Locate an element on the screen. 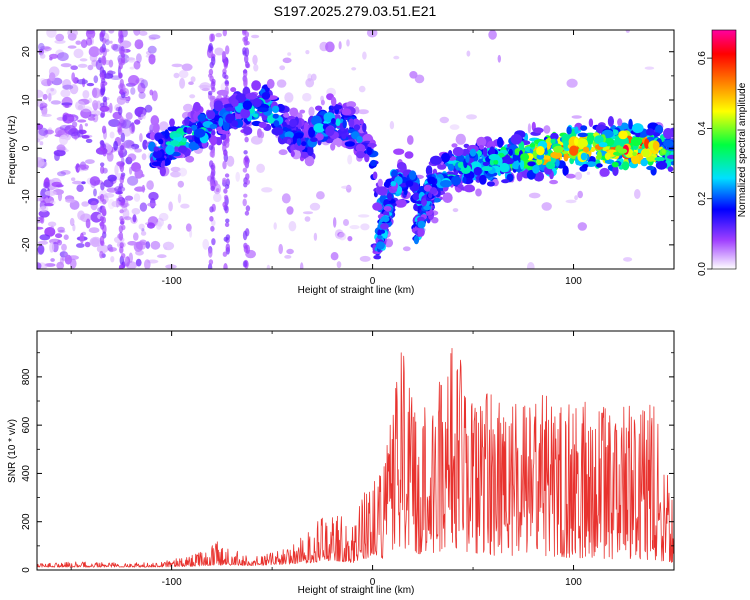  snr-y-tick-label: 0 is located at coordinates (26, 570).